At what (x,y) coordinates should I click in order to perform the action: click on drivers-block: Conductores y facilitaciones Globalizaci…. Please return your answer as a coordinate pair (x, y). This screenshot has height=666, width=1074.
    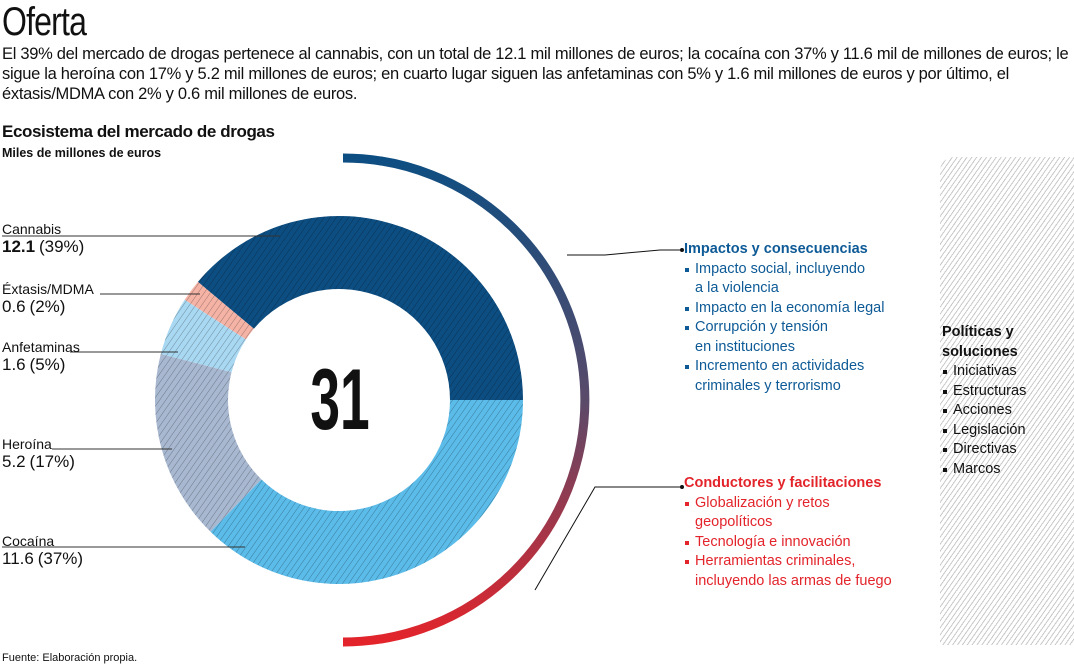
    Looking at the image, I should click on (788, 532).